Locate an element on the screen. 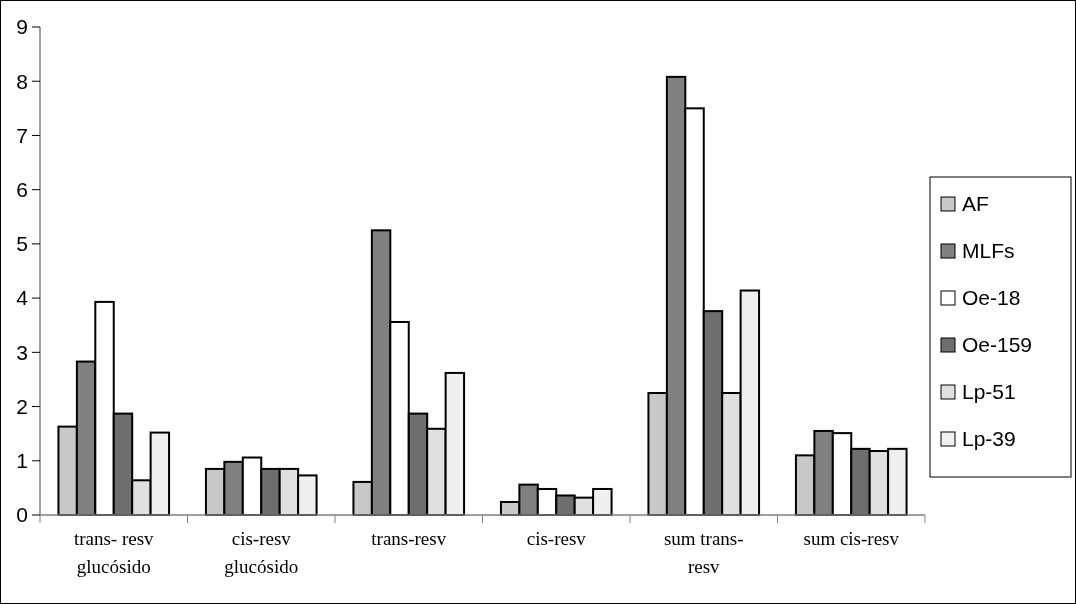 This screenshot has width=1076, height=604. x-tick-label: sum trans-resv is located at coordinates (703, 552).